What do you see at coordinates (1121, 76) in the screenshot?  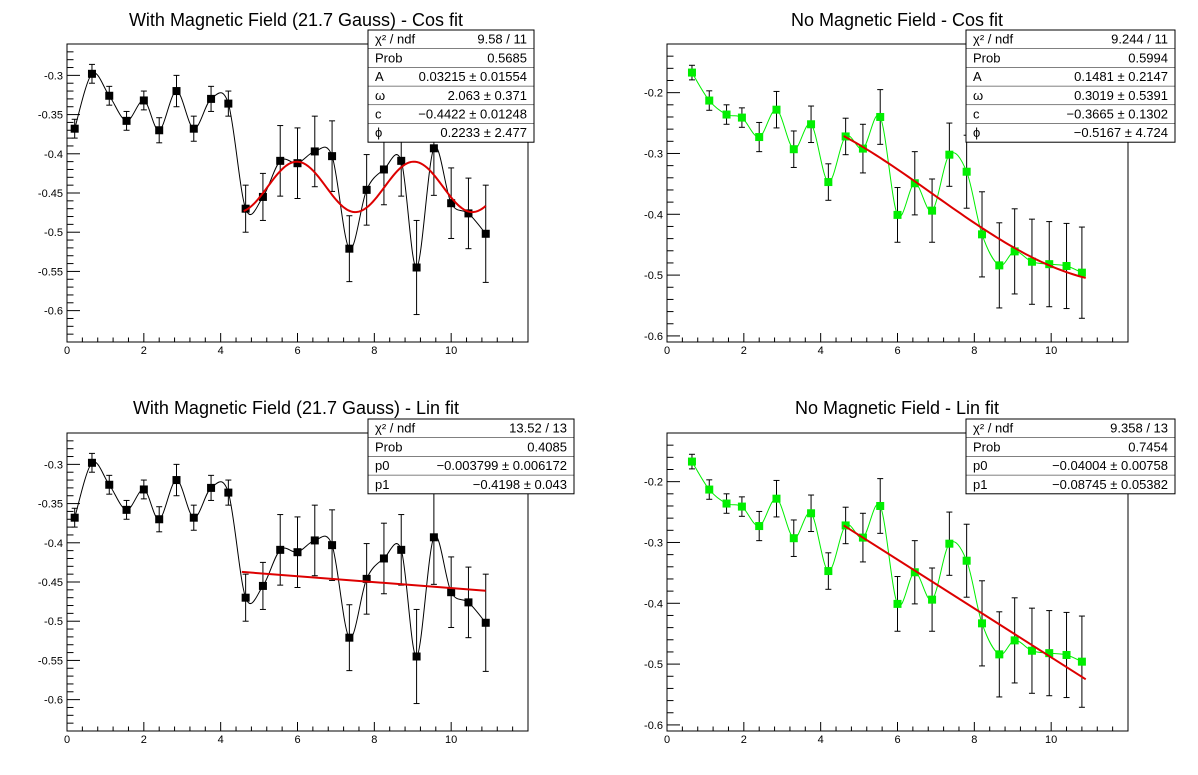 I see `stats-value: 0.1481 ± 0.2147` at bounding box center [1121, 76].